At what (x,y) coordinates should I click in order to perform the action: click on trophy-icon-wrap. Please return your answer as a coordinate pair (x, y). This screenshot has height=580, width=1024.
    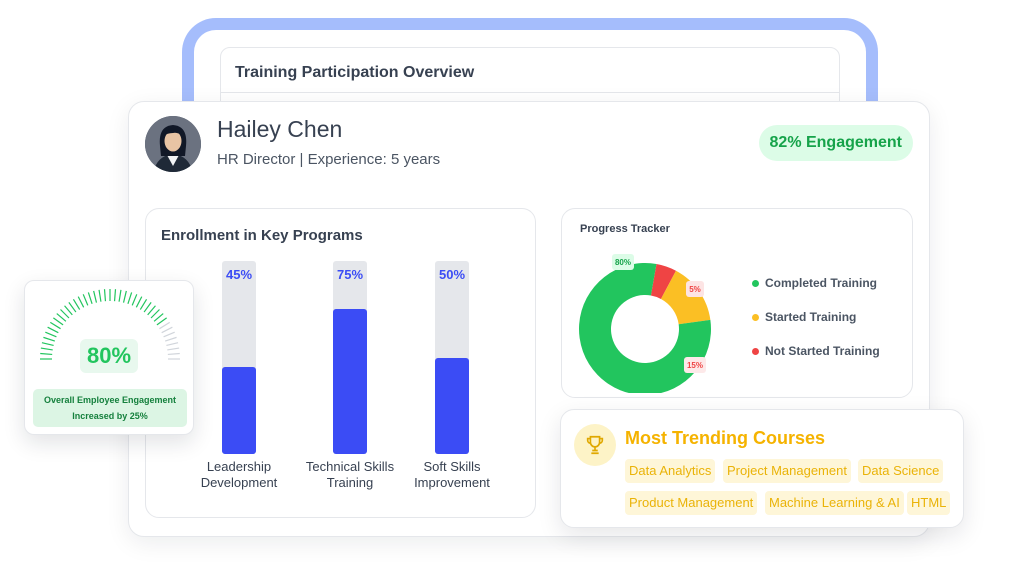
    Looking at the image, I should click on (595, 445).